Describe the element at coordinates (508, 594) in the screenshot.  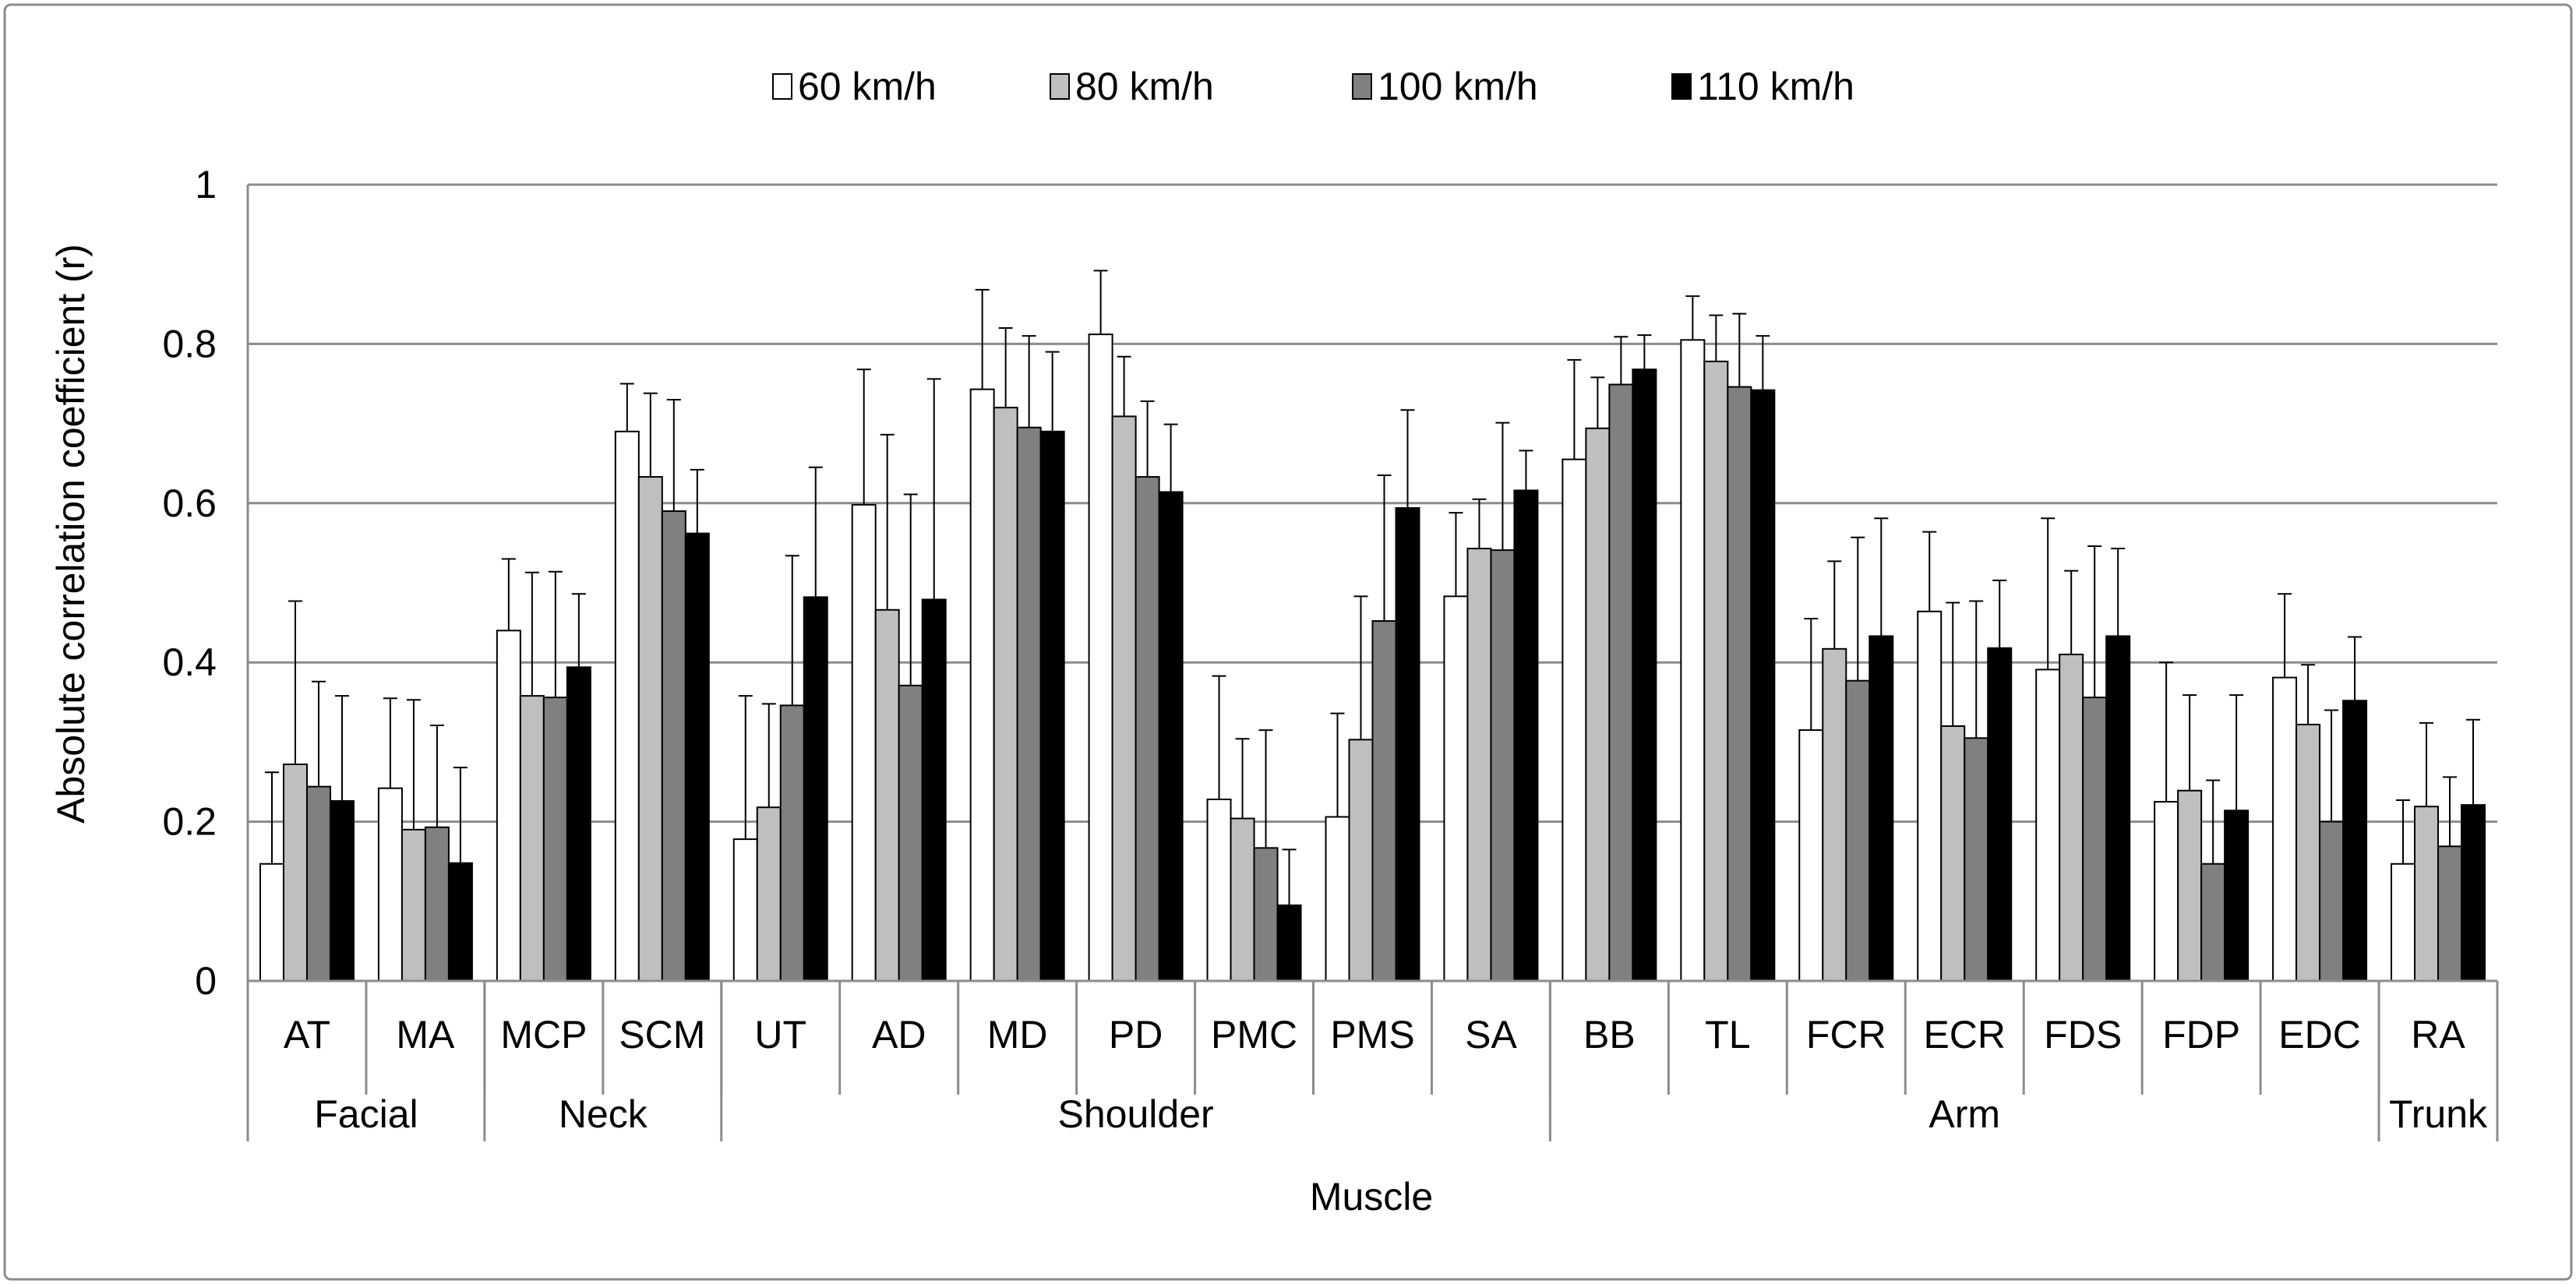
I see `error-bar-mcp-60-km-h` at that location.